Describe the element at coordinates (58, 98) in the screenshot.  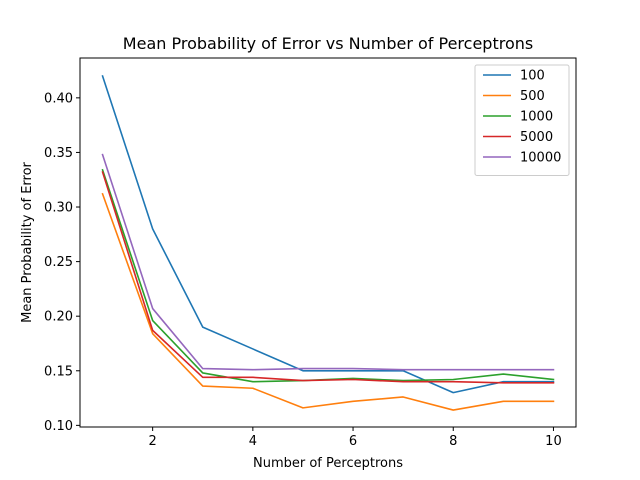
I see `y-tick-label: 0.40` at that location.